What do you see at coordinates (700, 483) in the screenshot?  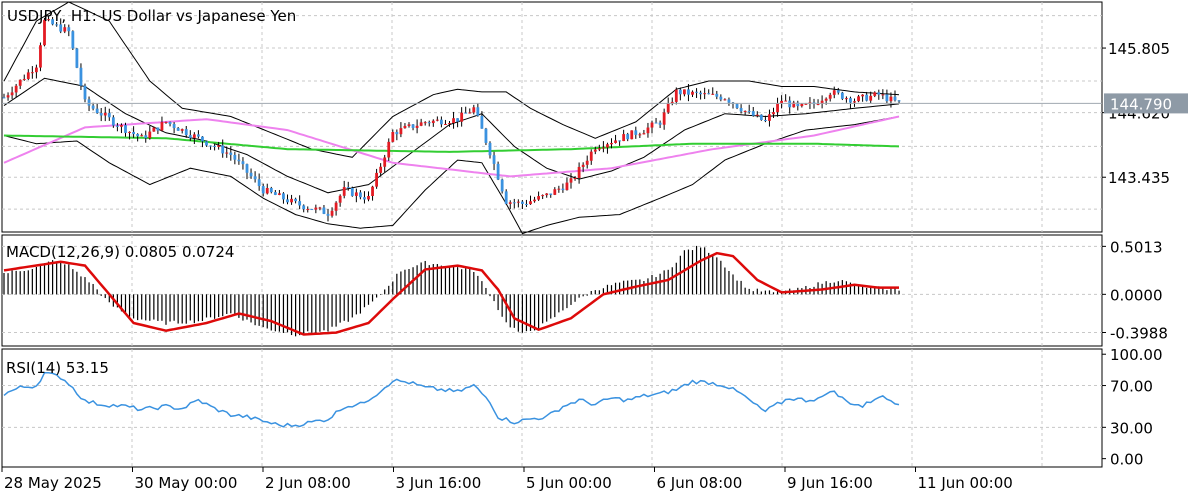 I see `time-tick-label: 6 Jun 08:00` at bounding box center [700, 483].